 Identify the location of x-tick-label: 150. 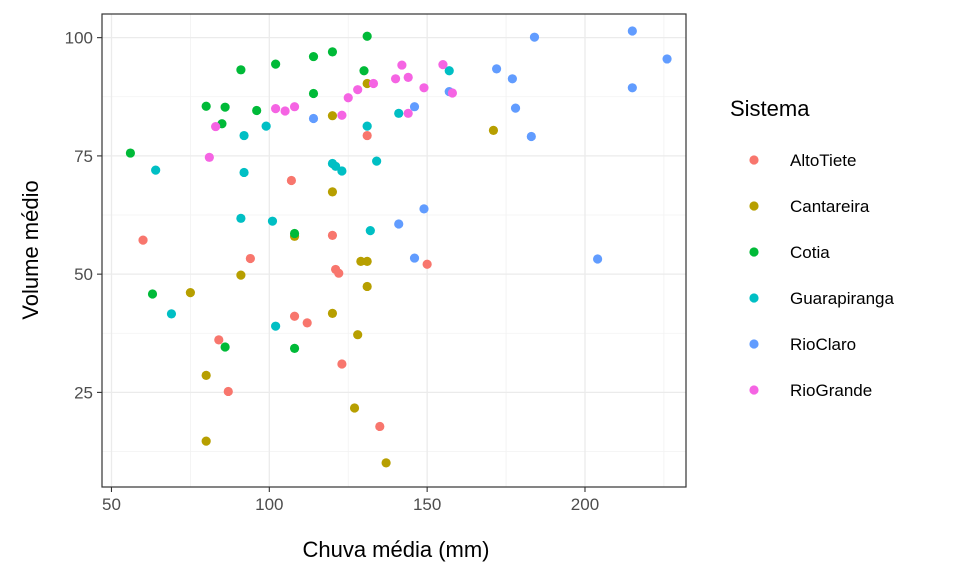
(427, 504).